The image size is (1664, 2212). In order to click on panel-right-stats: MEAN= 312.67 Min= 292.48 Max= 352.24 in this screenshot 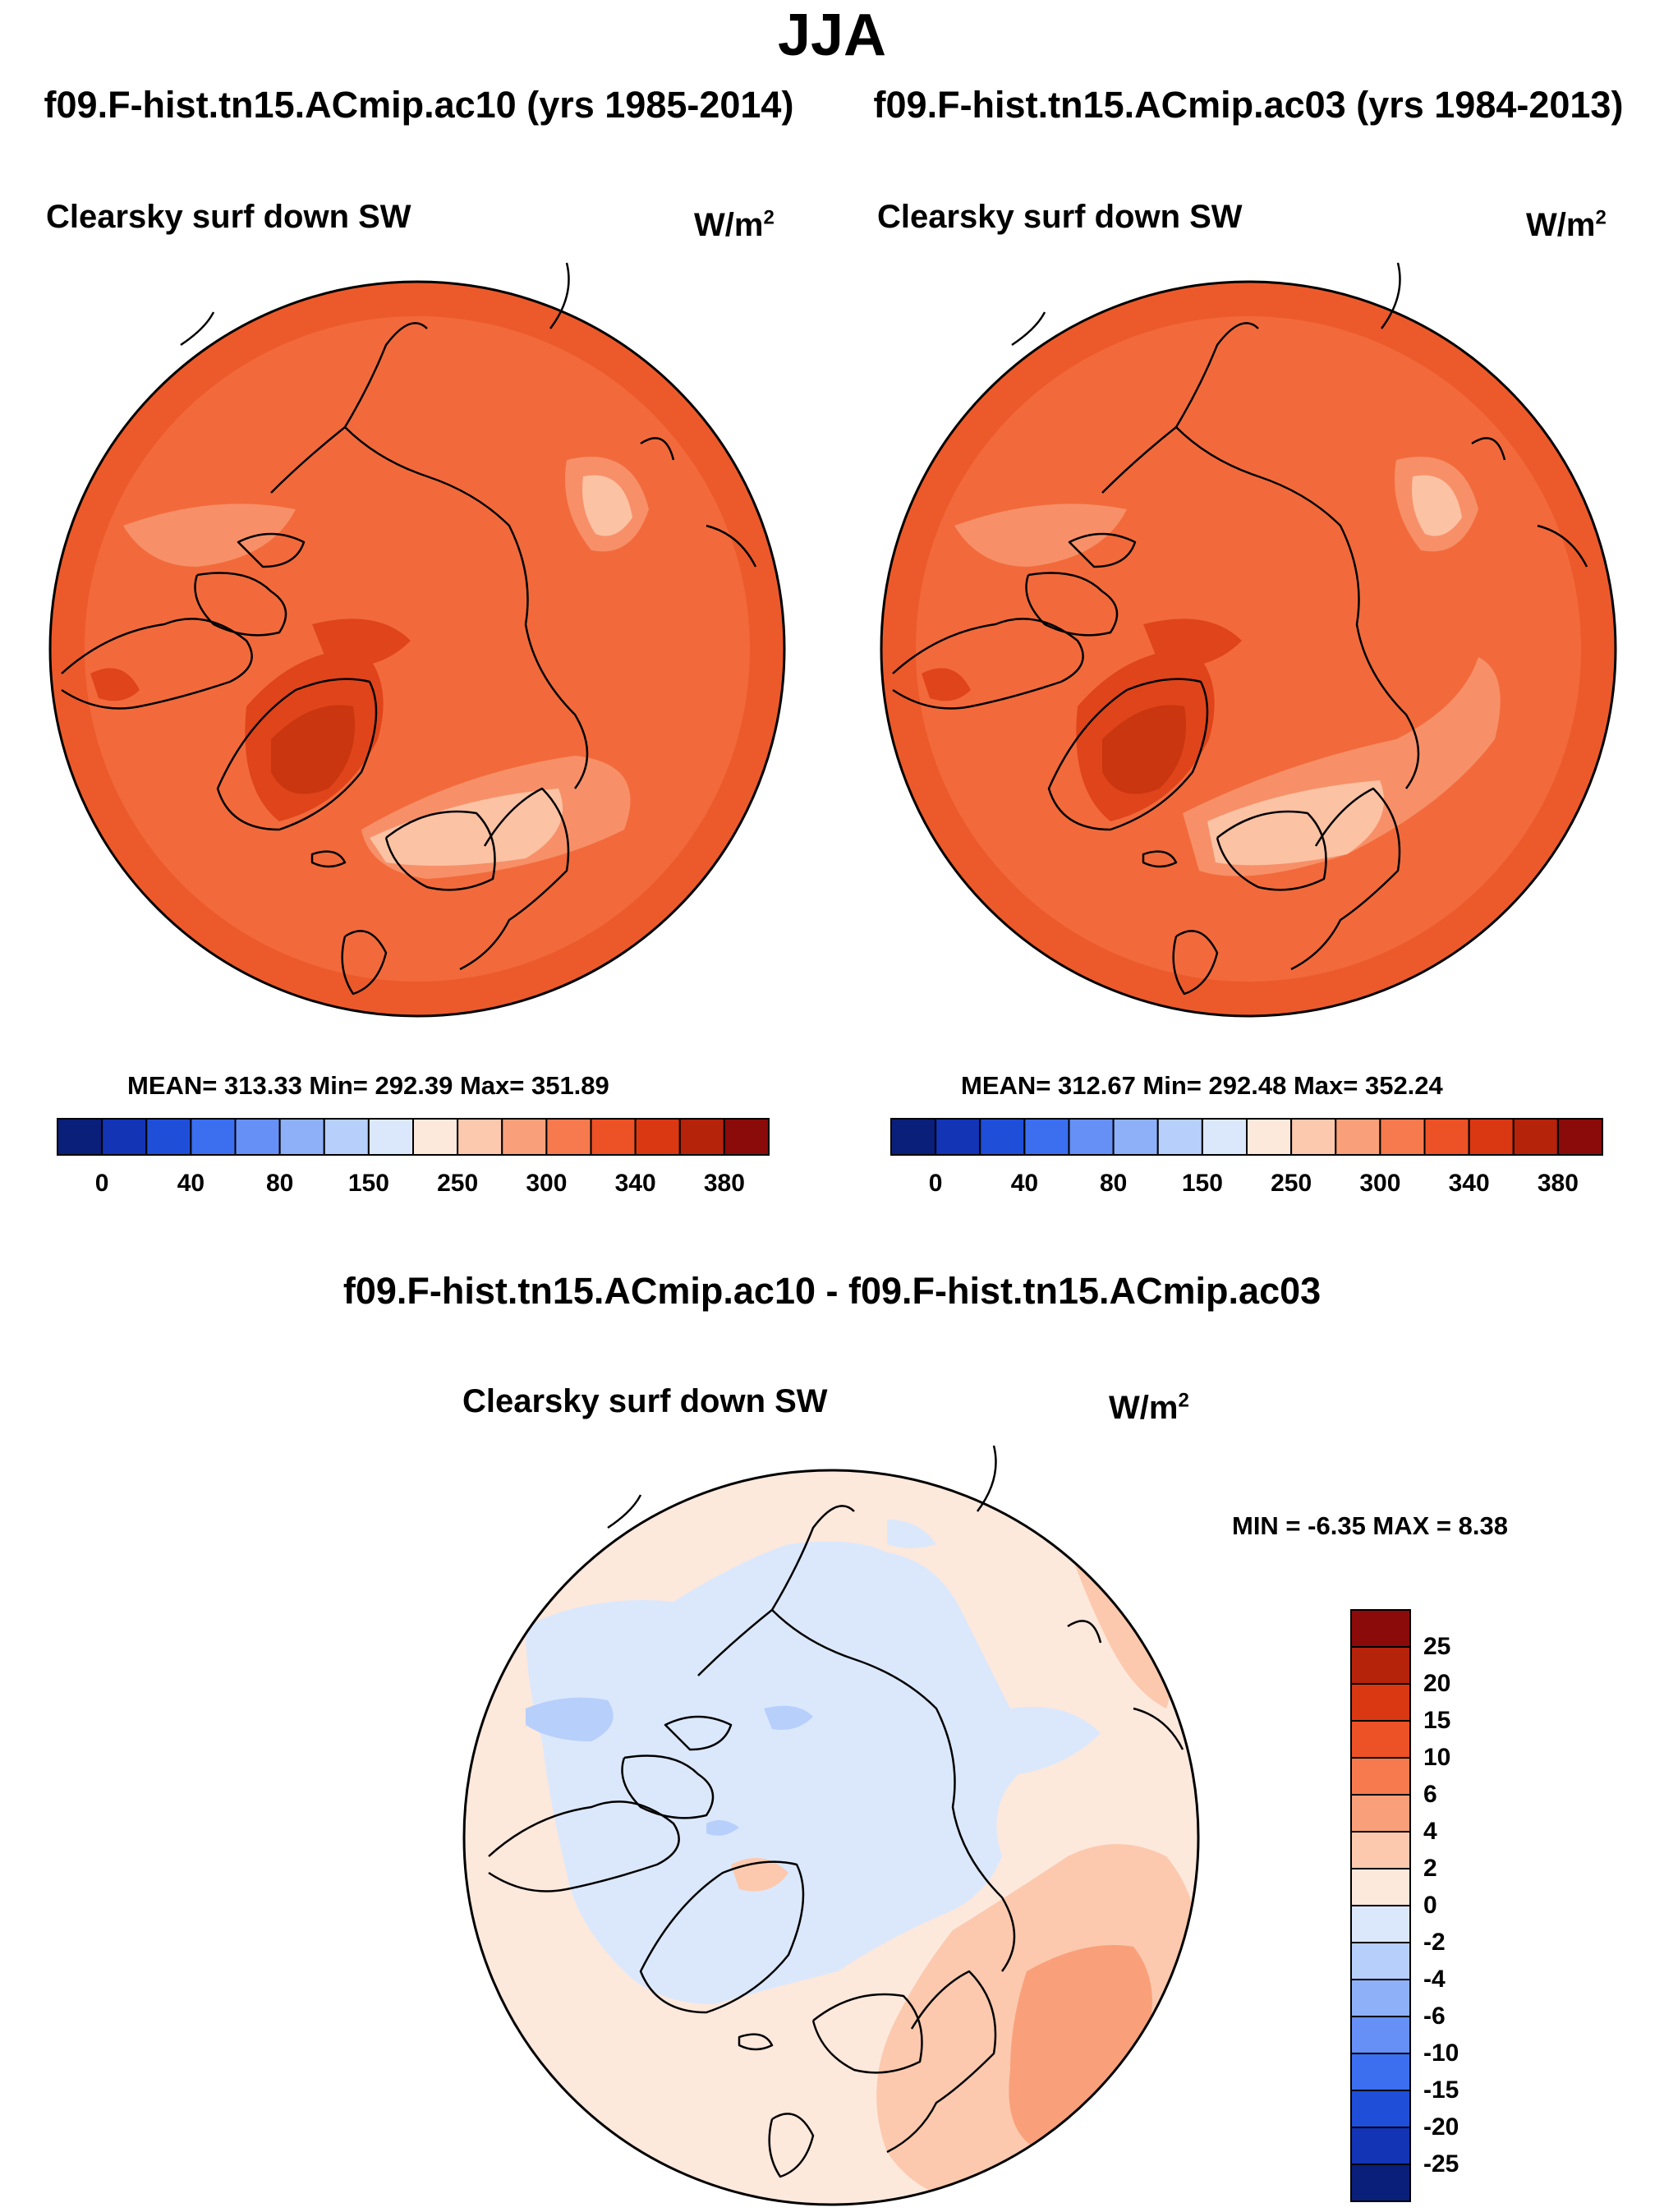, I will do `click(1202, 1085)`.